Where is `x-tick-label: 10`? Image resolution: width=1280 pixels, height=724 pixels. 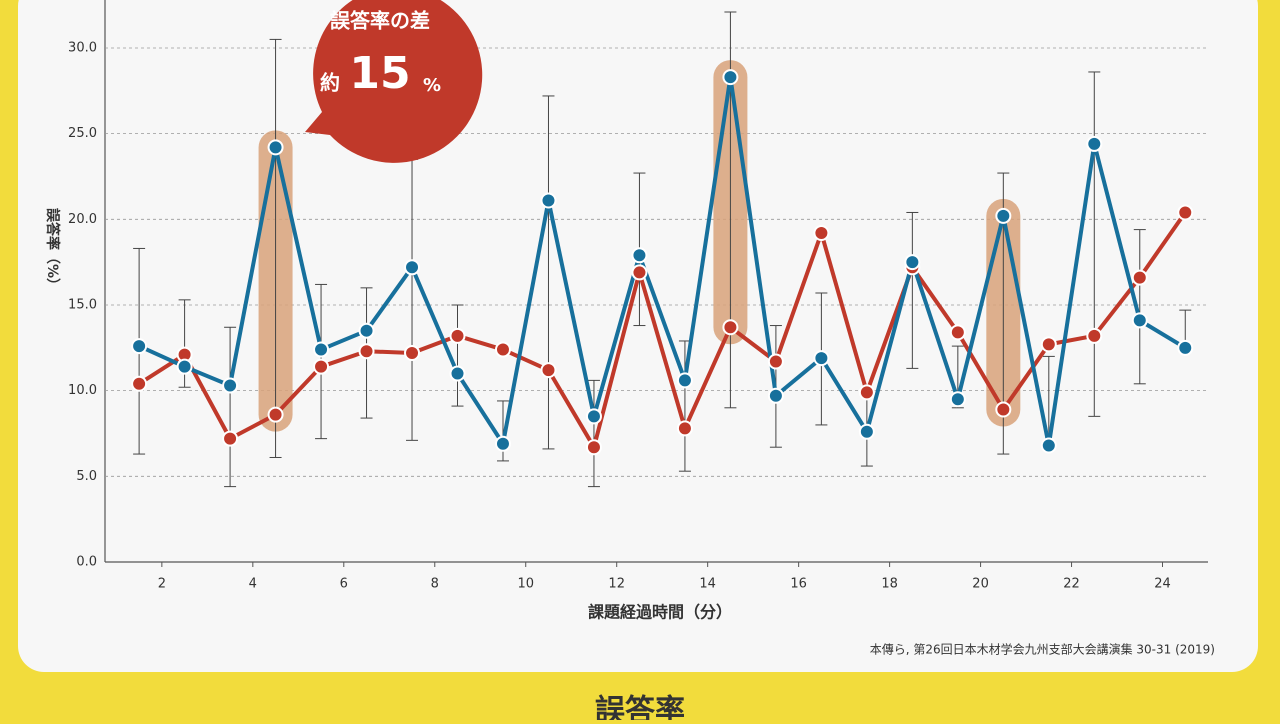
x-tick-label: 10 is located at coordinates (525, 584).